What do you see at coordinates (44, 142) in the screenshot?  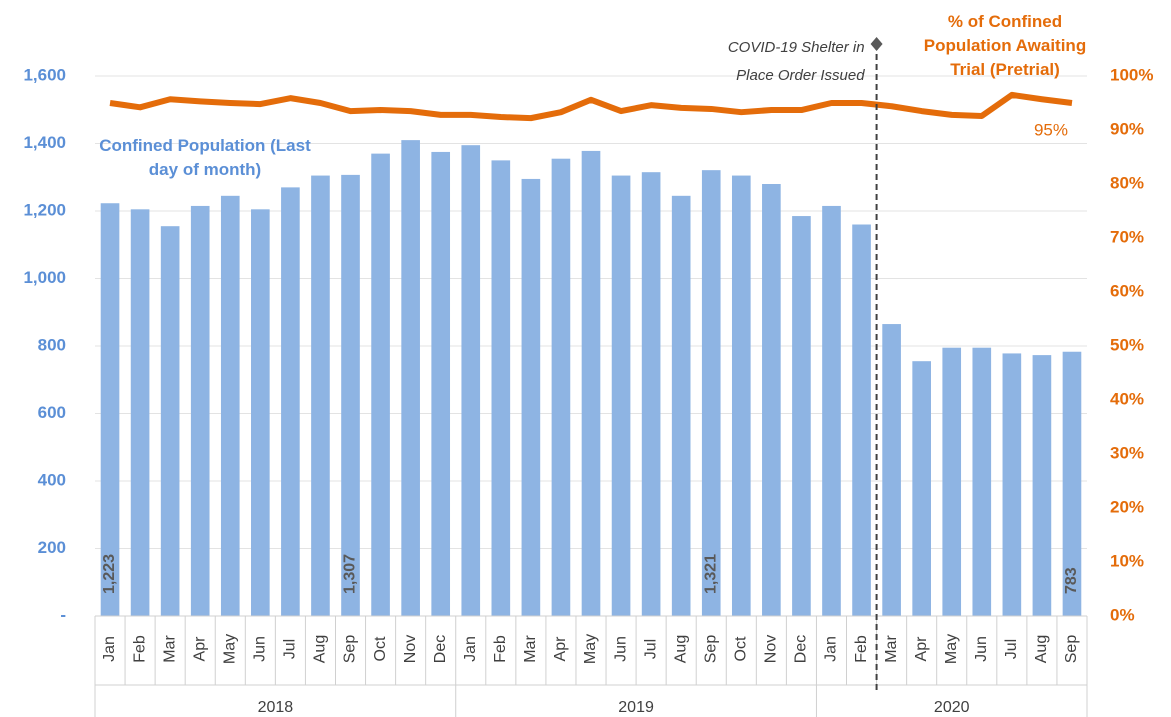 I see `y-tick-label: 1,400` at bounding box center [44, 142].